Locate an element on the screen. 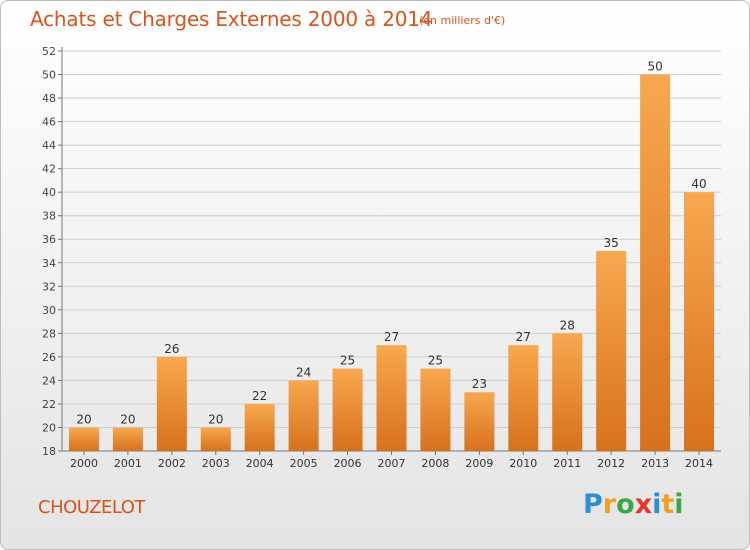  y-tick-label: 50 is located at coordinates (49, 75).